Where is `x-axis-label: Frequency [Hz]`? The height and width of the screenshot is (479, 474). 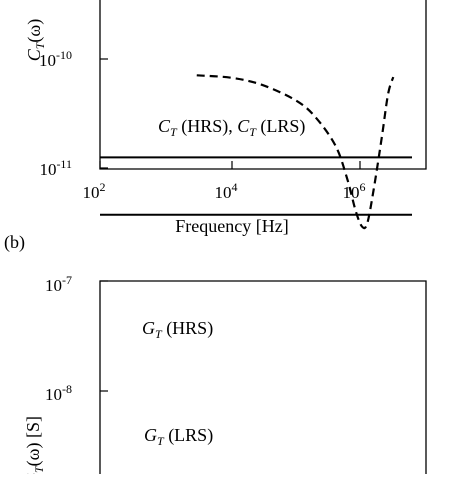 x-axis-label: Frequency [Hz] is located at coordinates (231, 226).